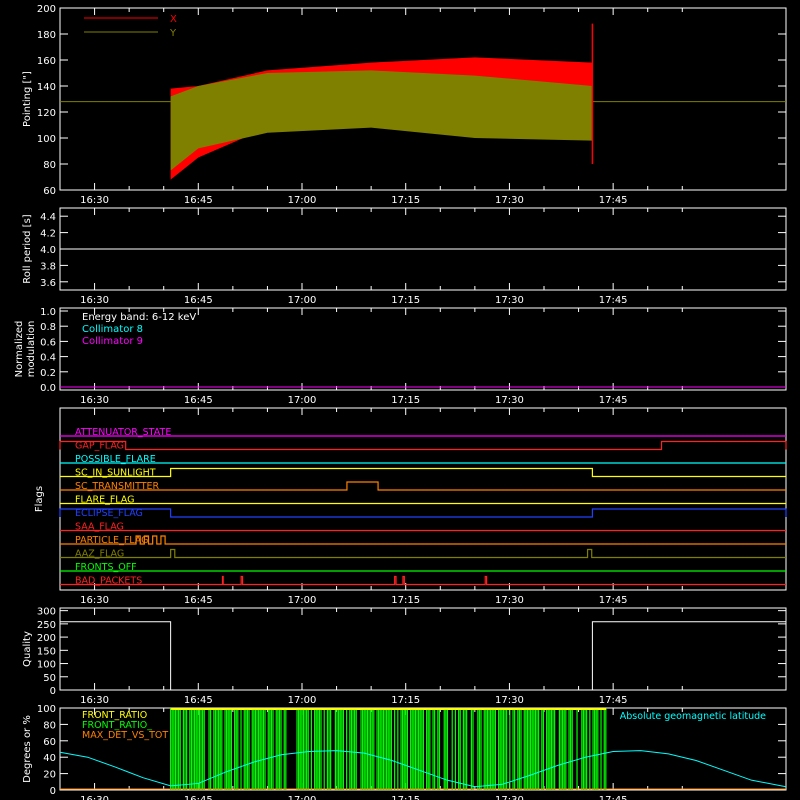  What do you see at coordinates (112, 341) in the screenshot?
I see `modulation-annotation: Collimator 9` at bounding box center [112, 341].